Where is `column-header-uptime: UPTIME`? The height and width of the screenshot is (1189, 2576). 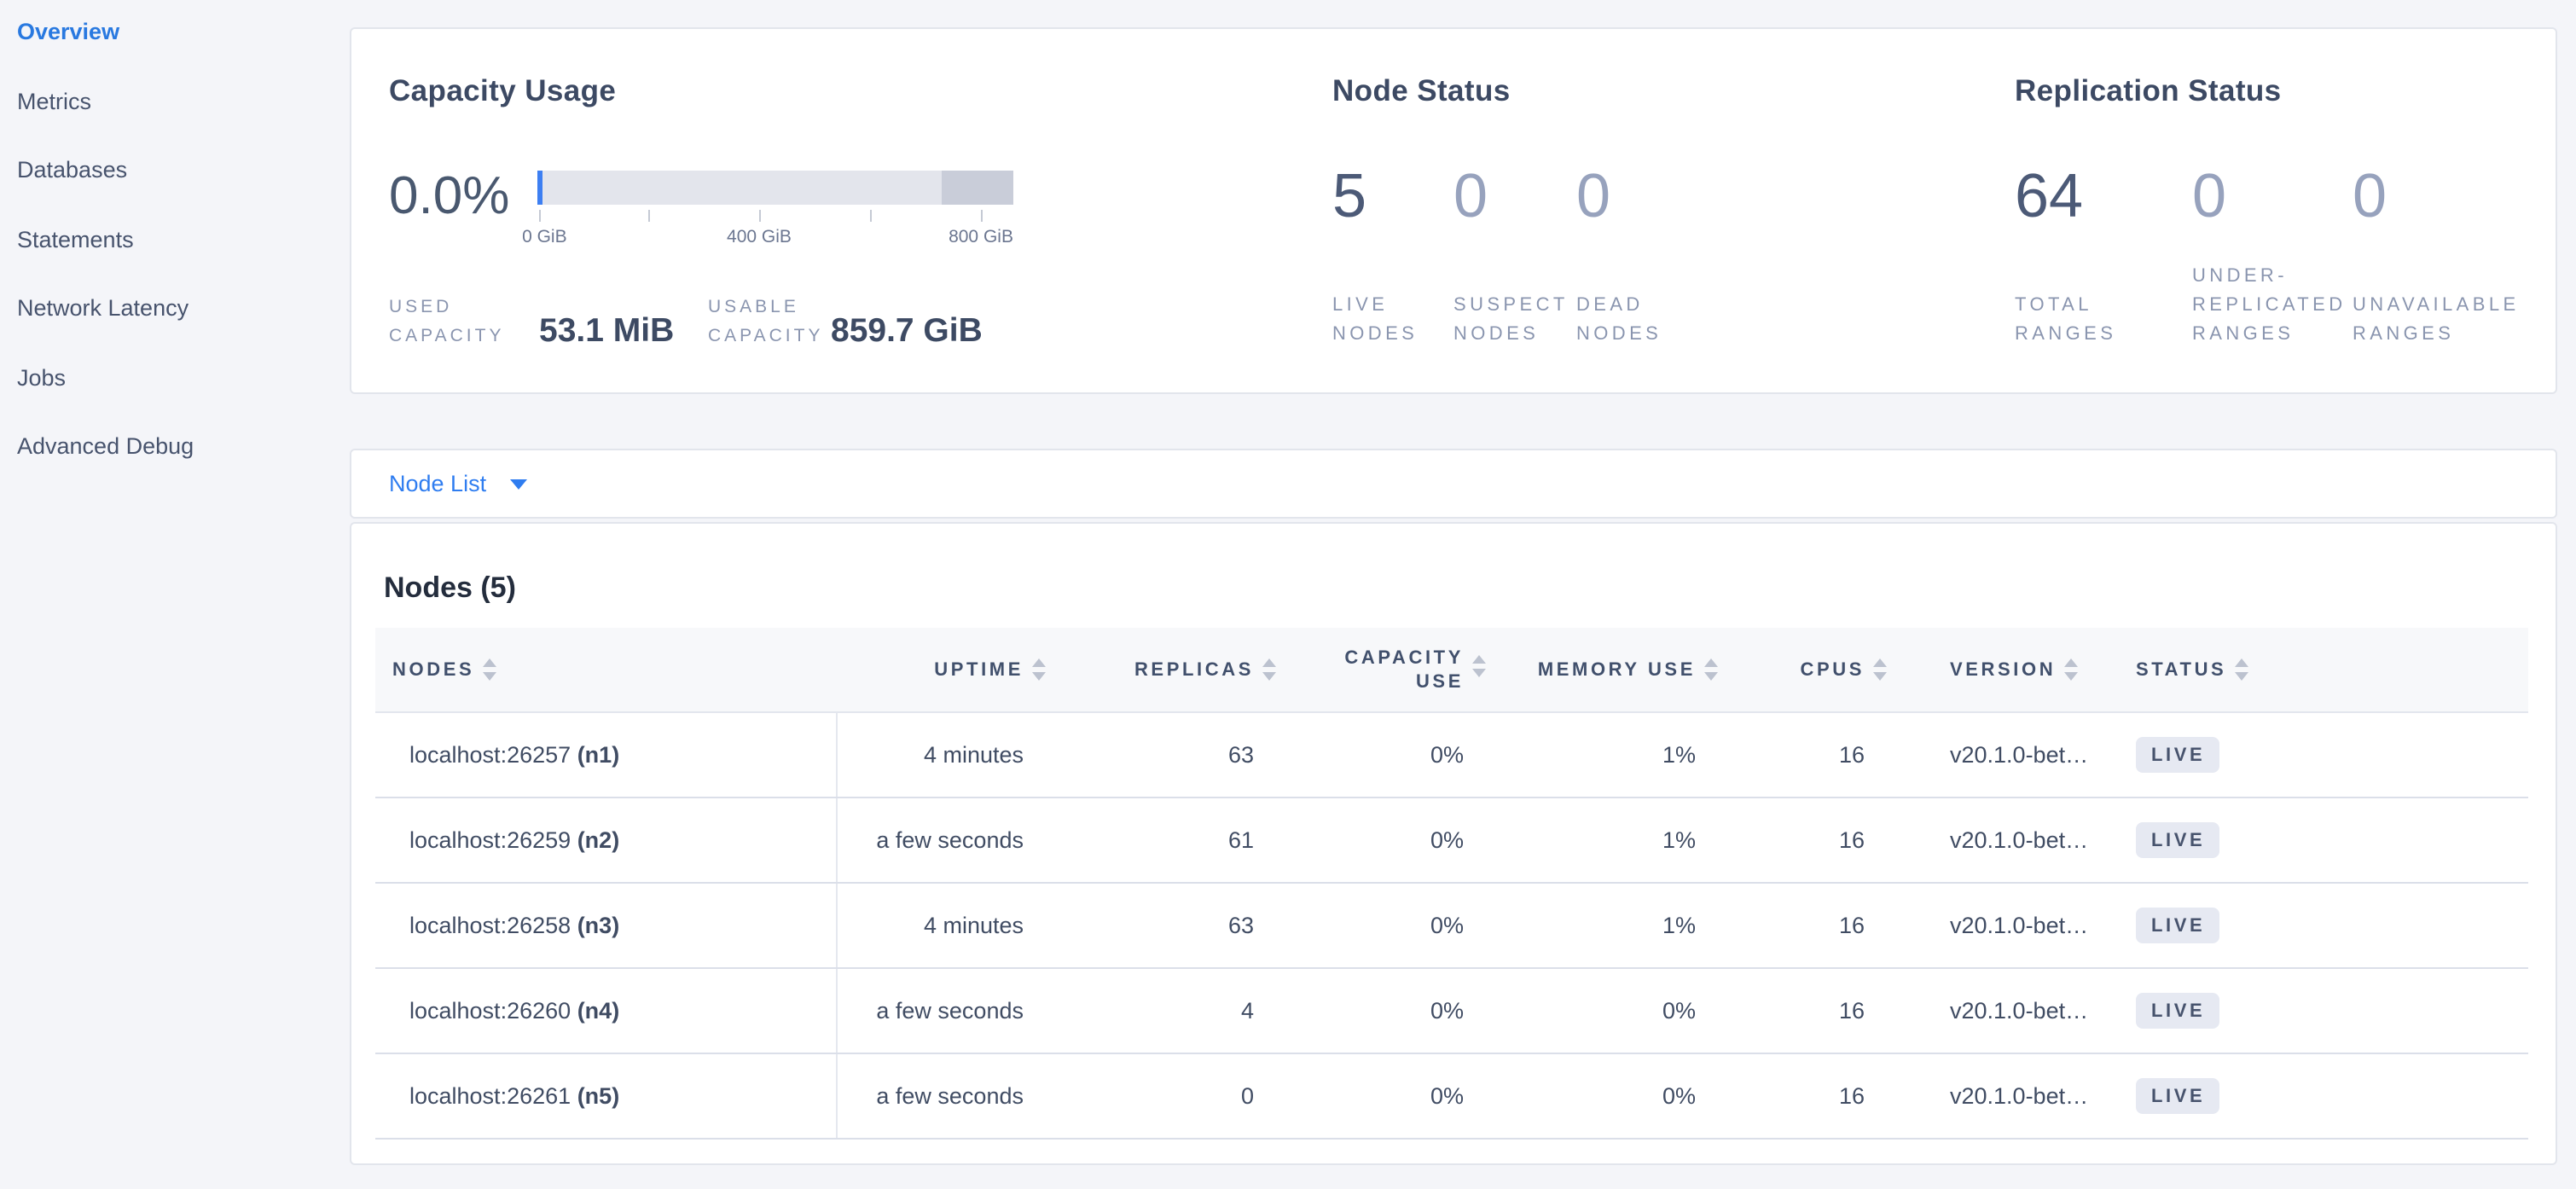
column-header-uptime: UPTIME is located at coordinates (941, 670).